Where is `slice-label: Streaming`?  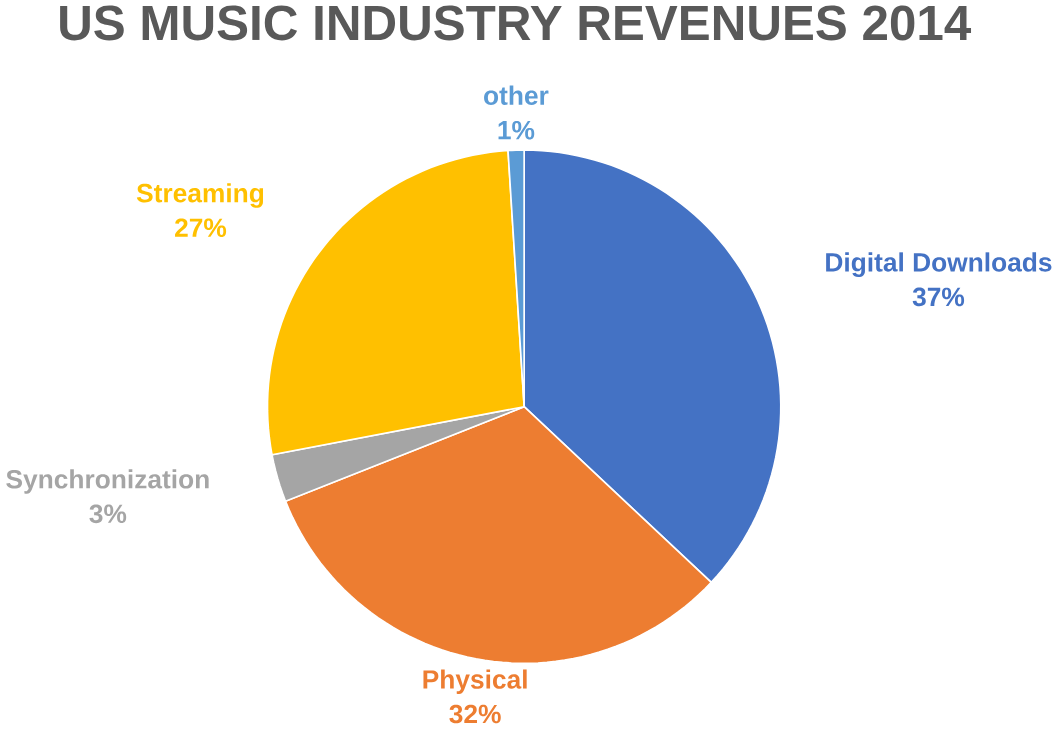 slice-label: Streaming is located at coordinates (200, 195).